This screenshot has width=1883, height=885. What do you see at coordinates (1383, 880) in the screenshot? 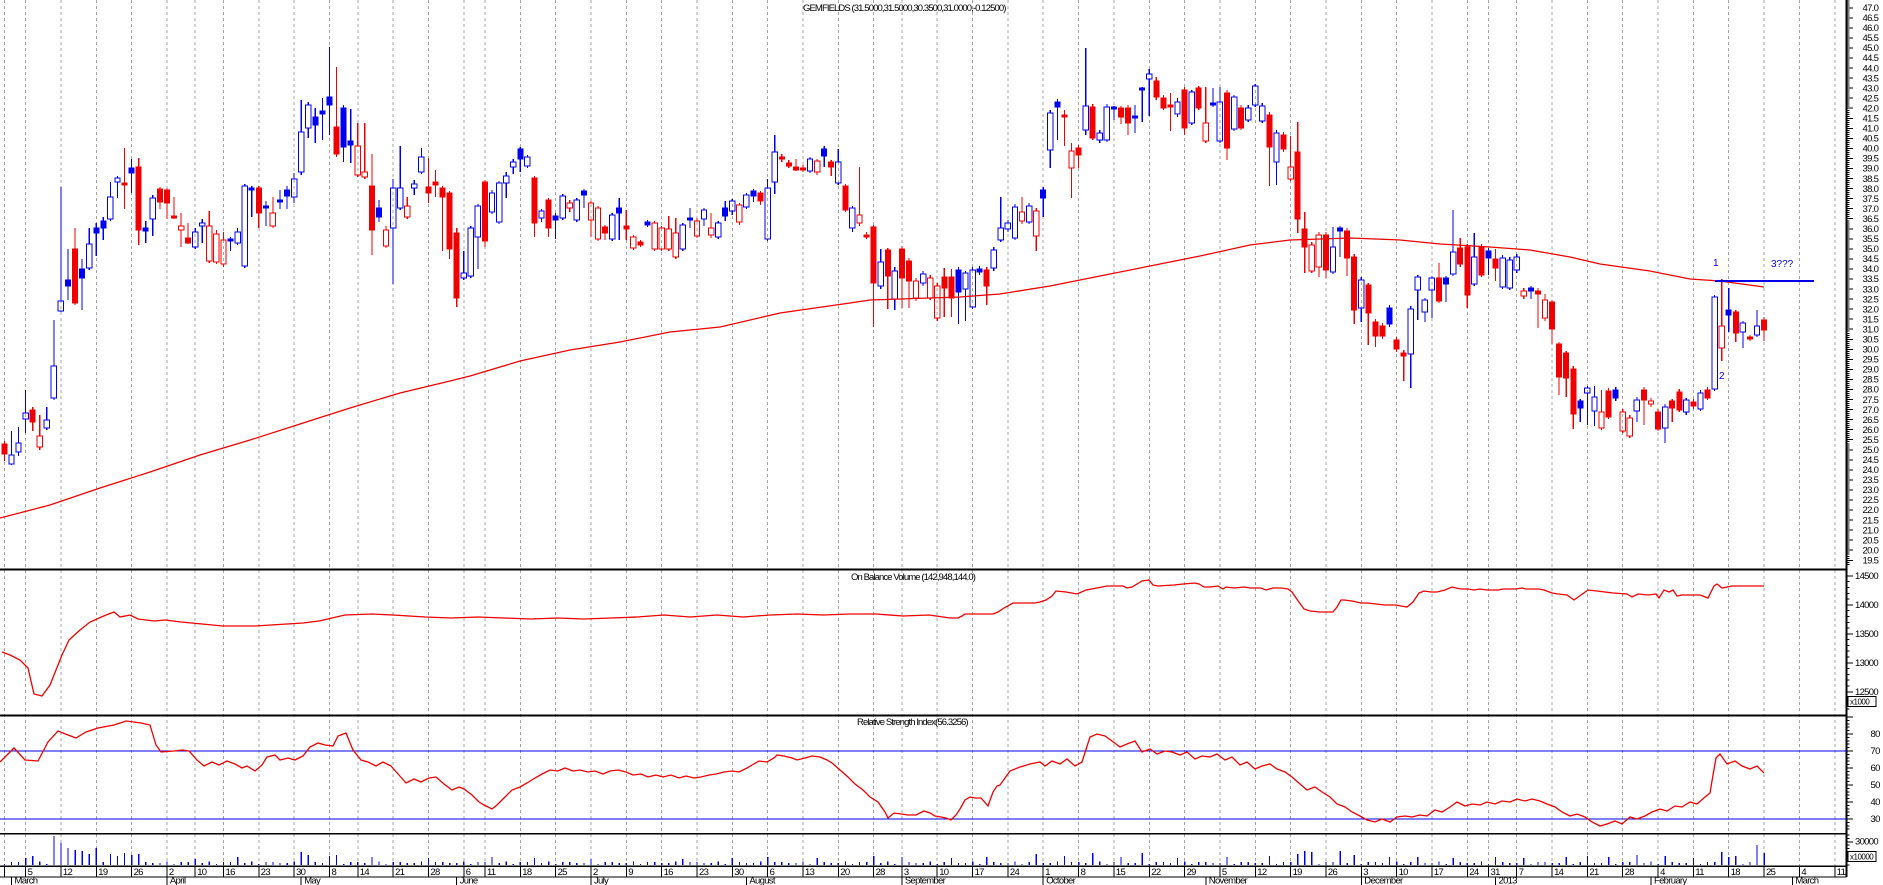
I see `svg-text: December` at bounding box center [1383, 880].